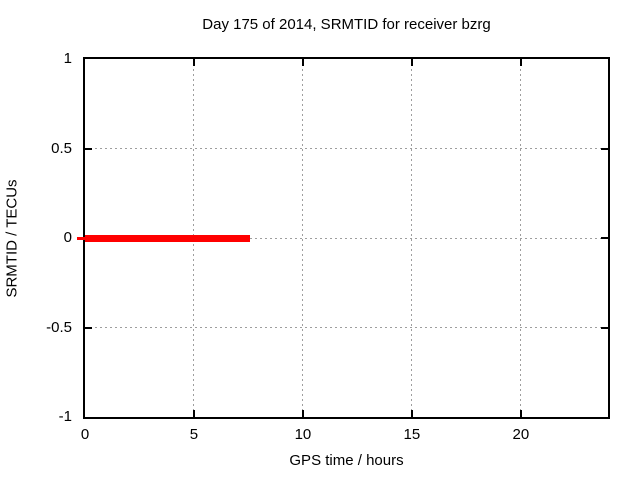 The image size is (640, 480). Describe the element at coordinates (85, 434) in the screenshot. I see `x-tick-label: 0` at that location.